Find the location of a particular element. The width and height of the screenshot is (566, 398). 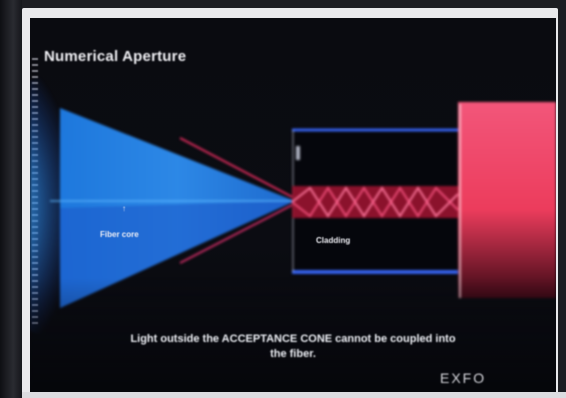

cone-label: Fiber core is located at coordinates (119, 234).